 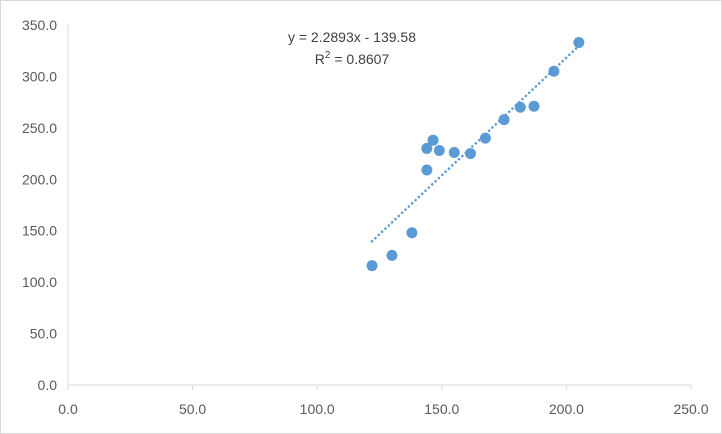 What do you see at coordinates (68, 409) in the screenshot?
I see `x-tick-label: 0.0` at bounding box center [68, 409].